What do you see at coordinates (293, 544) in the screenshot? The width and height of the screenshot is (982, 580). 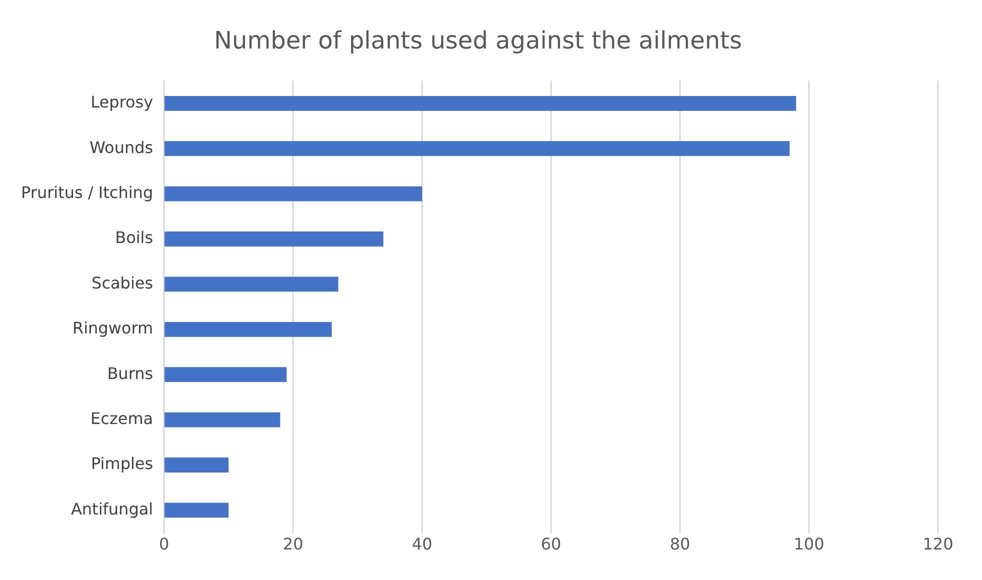 I see `x-tick-label: 20` at bounding box center [293, 544].